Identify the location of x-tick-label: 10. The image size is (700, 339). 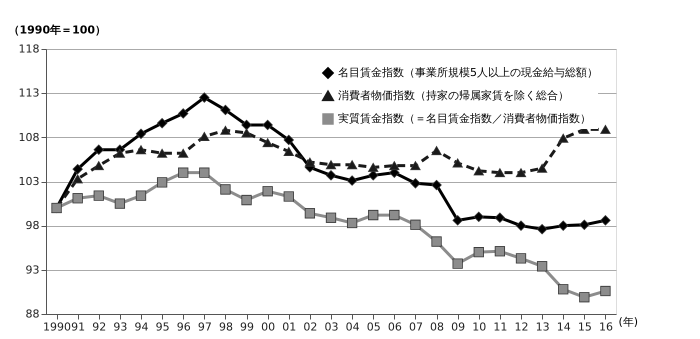
(479, 327).